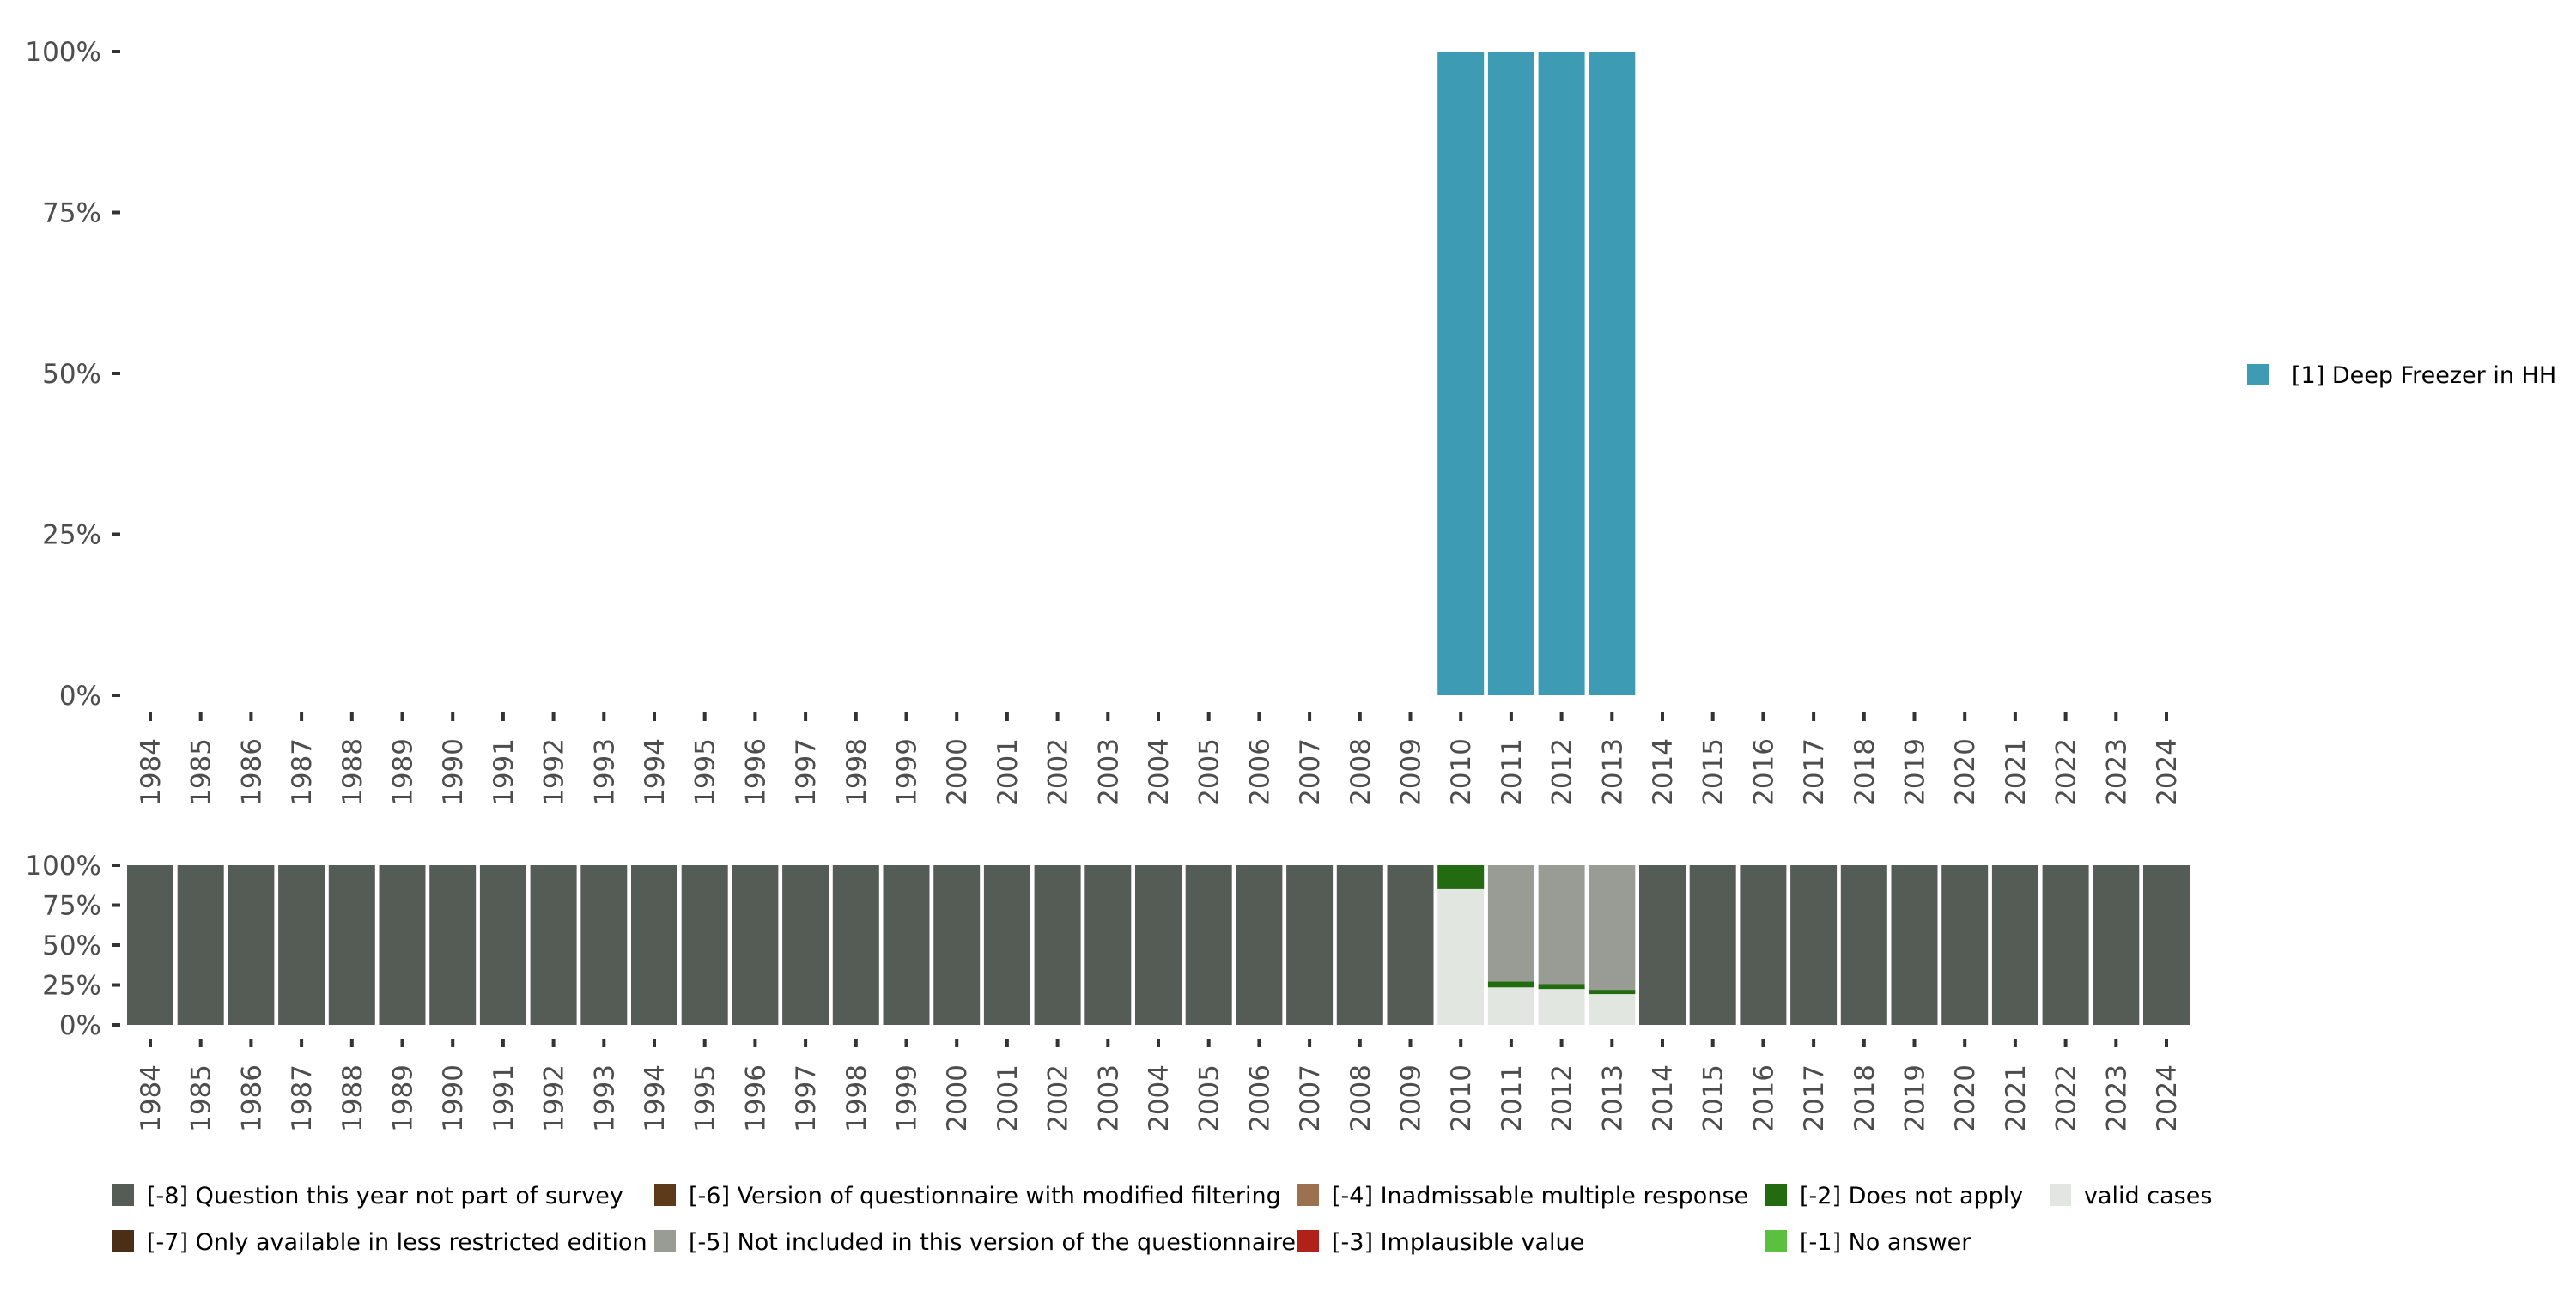  Describe the element at coordinates (1208, 945) in the screenshot. I see `bottom-bar-2005` at that location.